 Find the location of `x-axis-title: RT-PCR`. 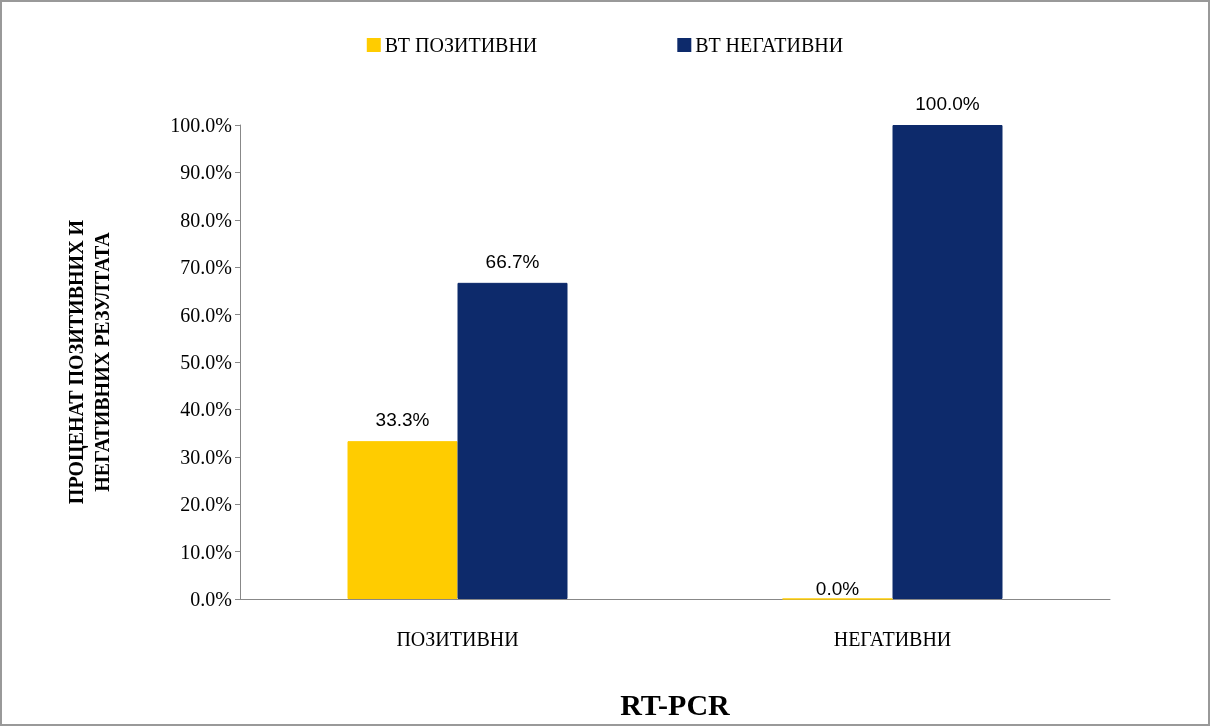

x-axis-title: RT-PCR is located at coordinates (675, 704).